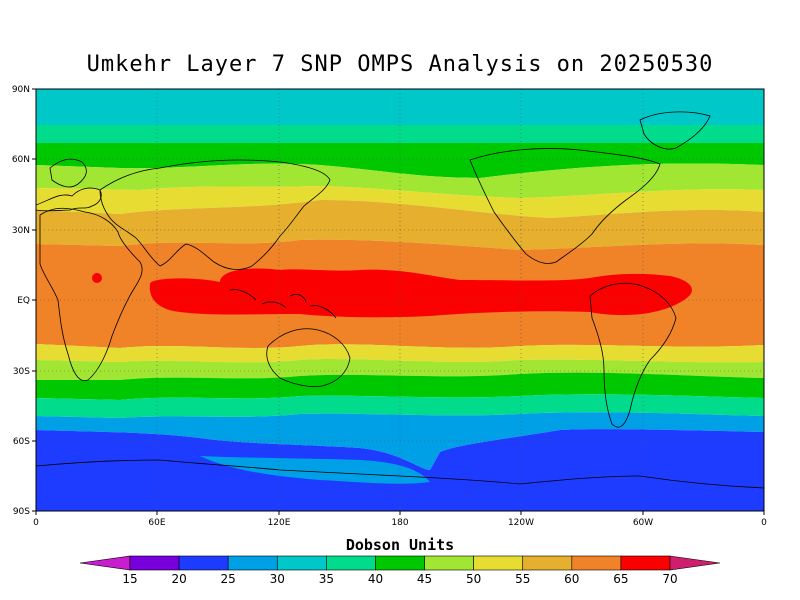  Describe the element at coordinates (156, 523) in the screenshot. I see `x-tick-label: 60E` at that location.